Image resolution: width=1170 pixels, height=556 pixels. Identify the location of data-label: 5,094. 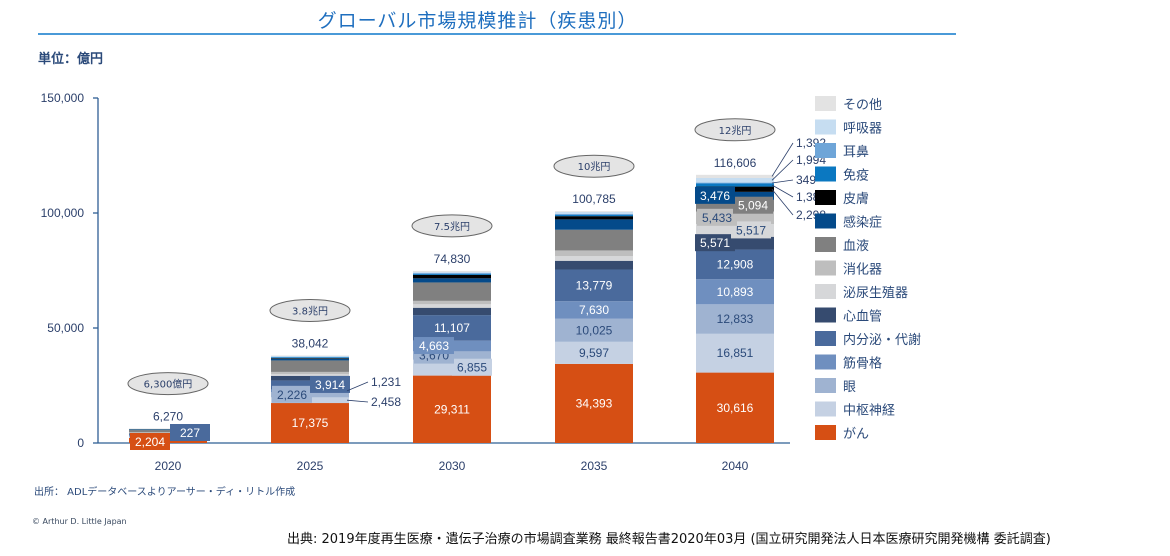
(753, 206).